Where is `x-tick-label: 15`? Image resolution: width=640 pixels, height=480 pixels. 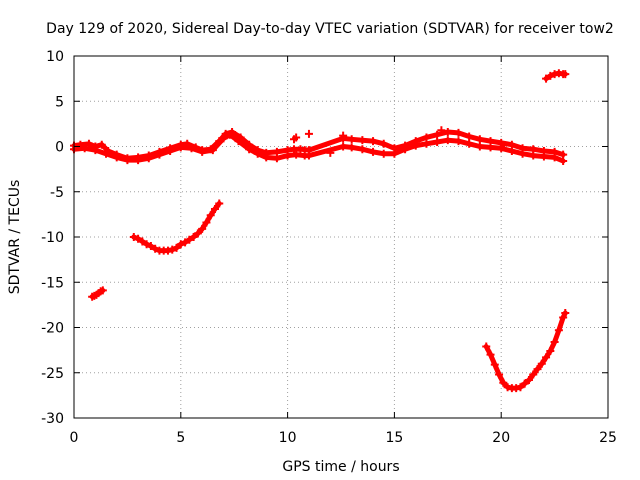
x-tick-label: 15 is located at coordinates (394, 438).